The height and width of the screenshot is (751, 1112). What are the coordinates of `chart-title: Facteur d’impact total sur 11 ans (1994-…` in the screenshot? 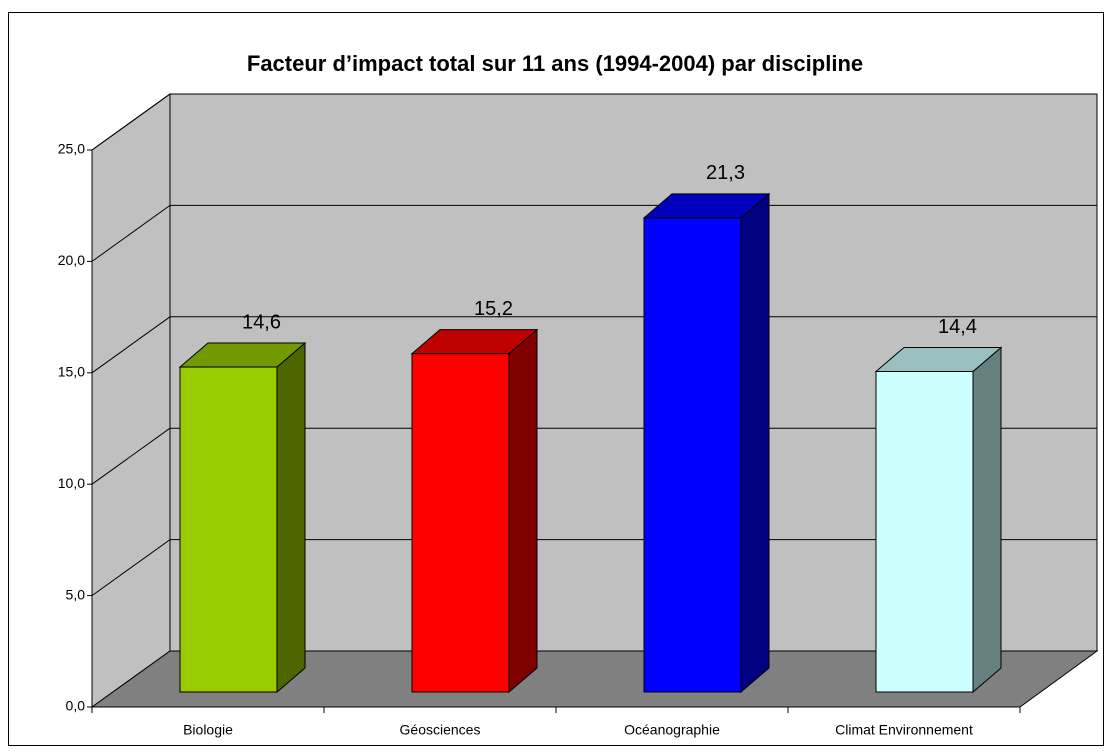 It's located at (555, 63).